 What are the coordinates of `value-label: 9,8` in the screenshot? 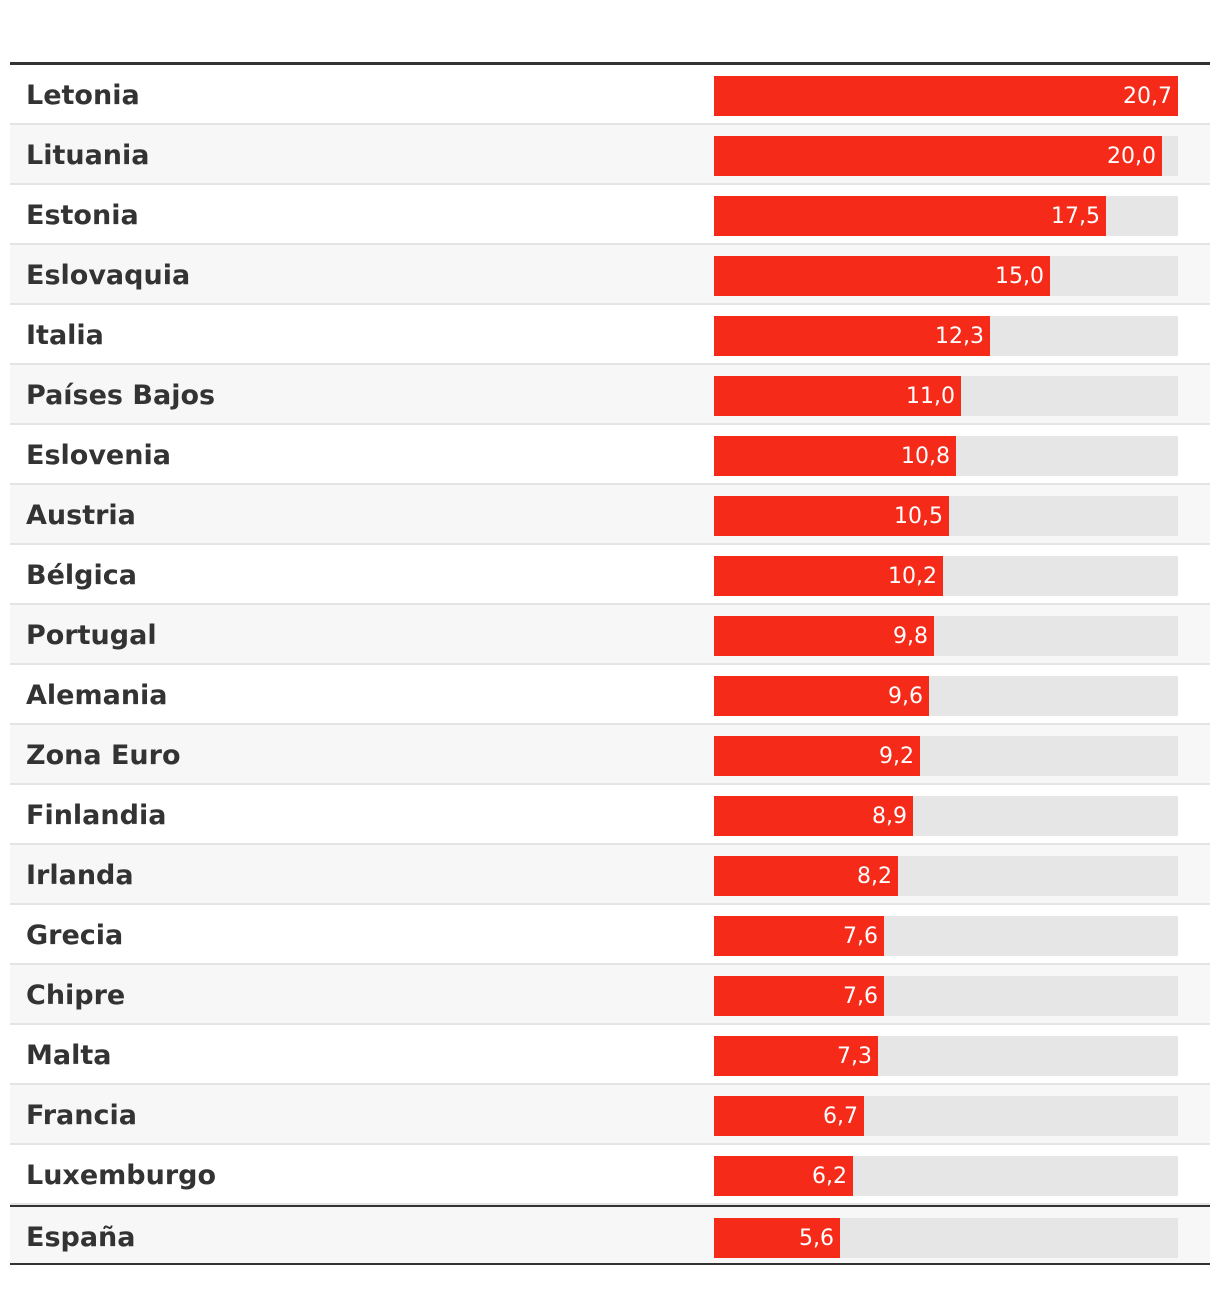 It's located at (910, 636).